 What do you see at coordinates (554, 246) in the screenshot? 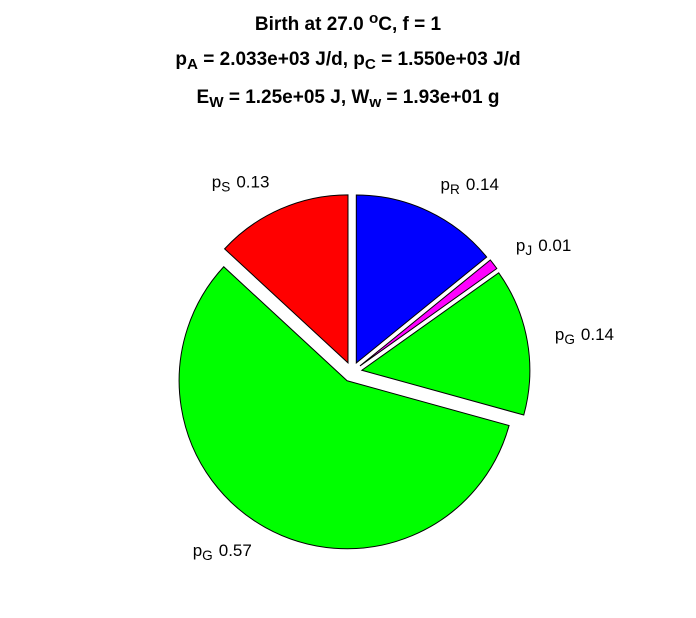
I see `slice-value: 0.01` at bounding box center [554, 246].